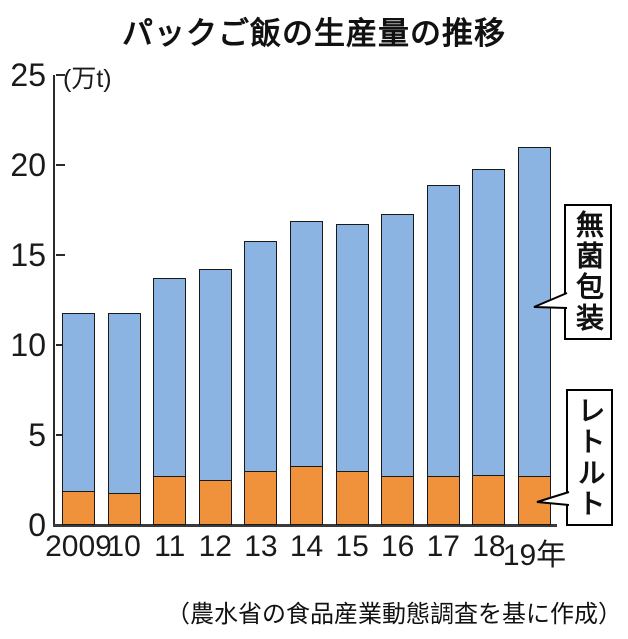 Image resolution: width=628 pixels, height=639 pixels. Describe the element at coordinates (37, 435) in the screenshot. I see `y-tick-label: 5` at that location.